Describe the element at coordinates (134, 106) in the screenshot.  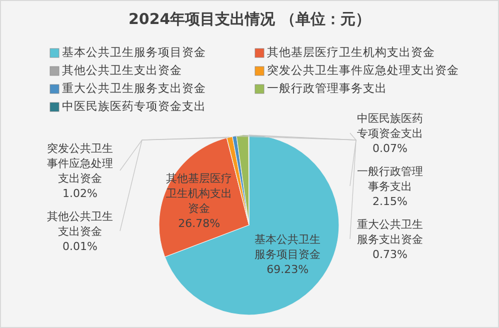
I see `legend-label: 中医民族医药专项资金支出` at that location.